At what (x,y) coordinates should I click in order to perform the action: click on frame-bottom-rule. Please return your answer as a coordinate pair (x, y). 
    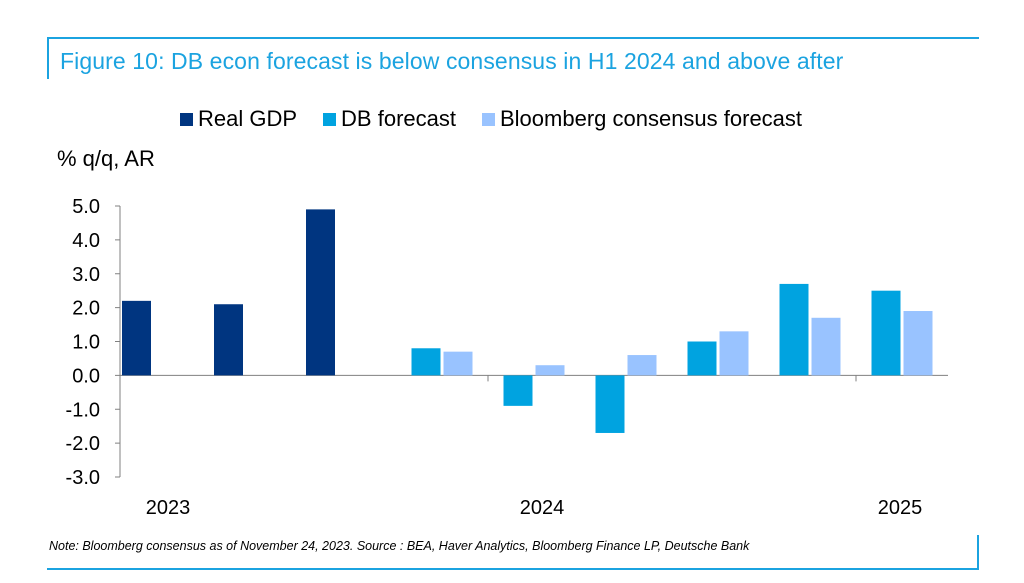
    Looking at the image, I should click on (513, 569).